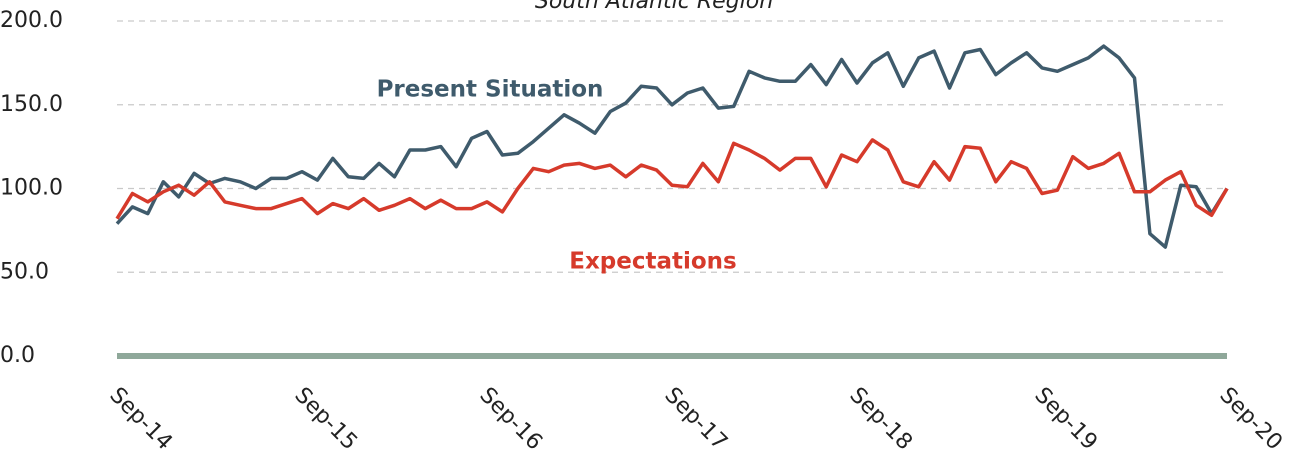 Image resolution: width=1309 pixels, height=466 pixels. I want to click on x-tick-label: Sep-19, so click(1066, 419).